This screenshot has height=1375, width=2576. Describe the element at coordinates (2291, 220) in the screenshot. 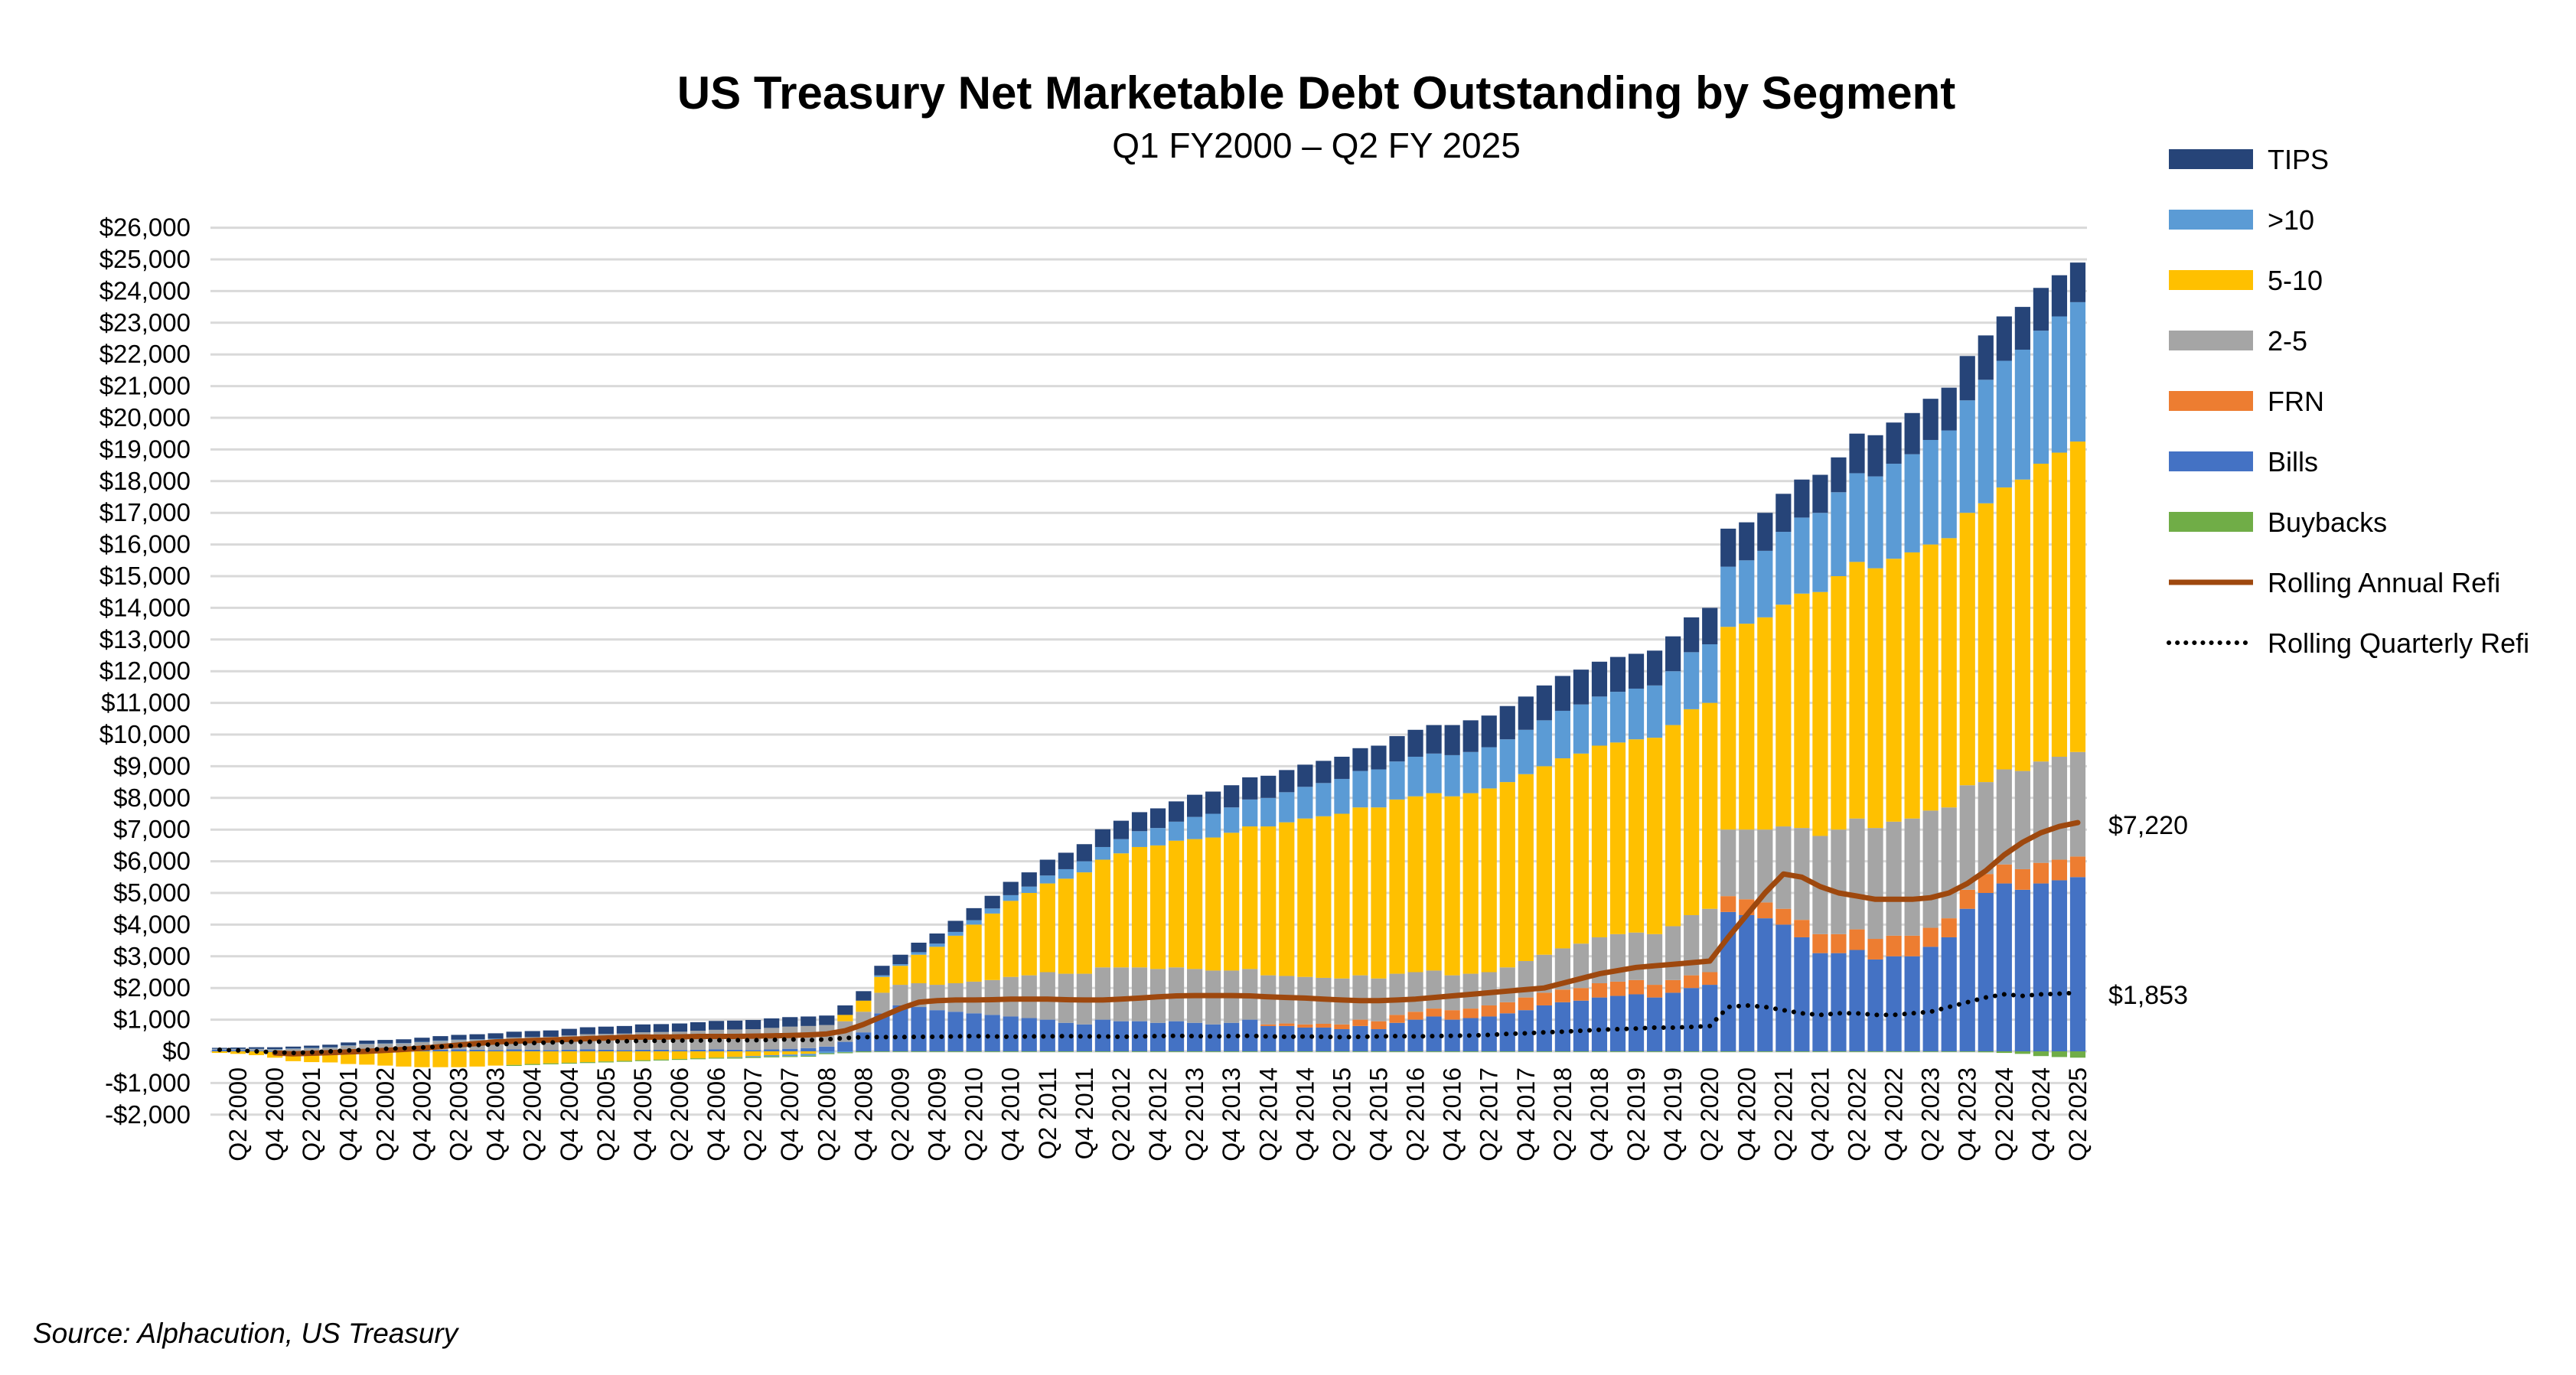

I see `legend-label: >10` at that location.